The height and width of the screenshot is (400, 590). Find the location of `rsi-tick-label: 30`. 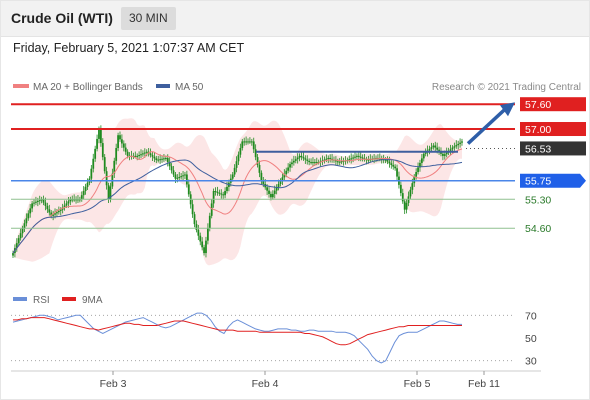

rsi-tick-label: 30 is located at coordinates (531, 362).